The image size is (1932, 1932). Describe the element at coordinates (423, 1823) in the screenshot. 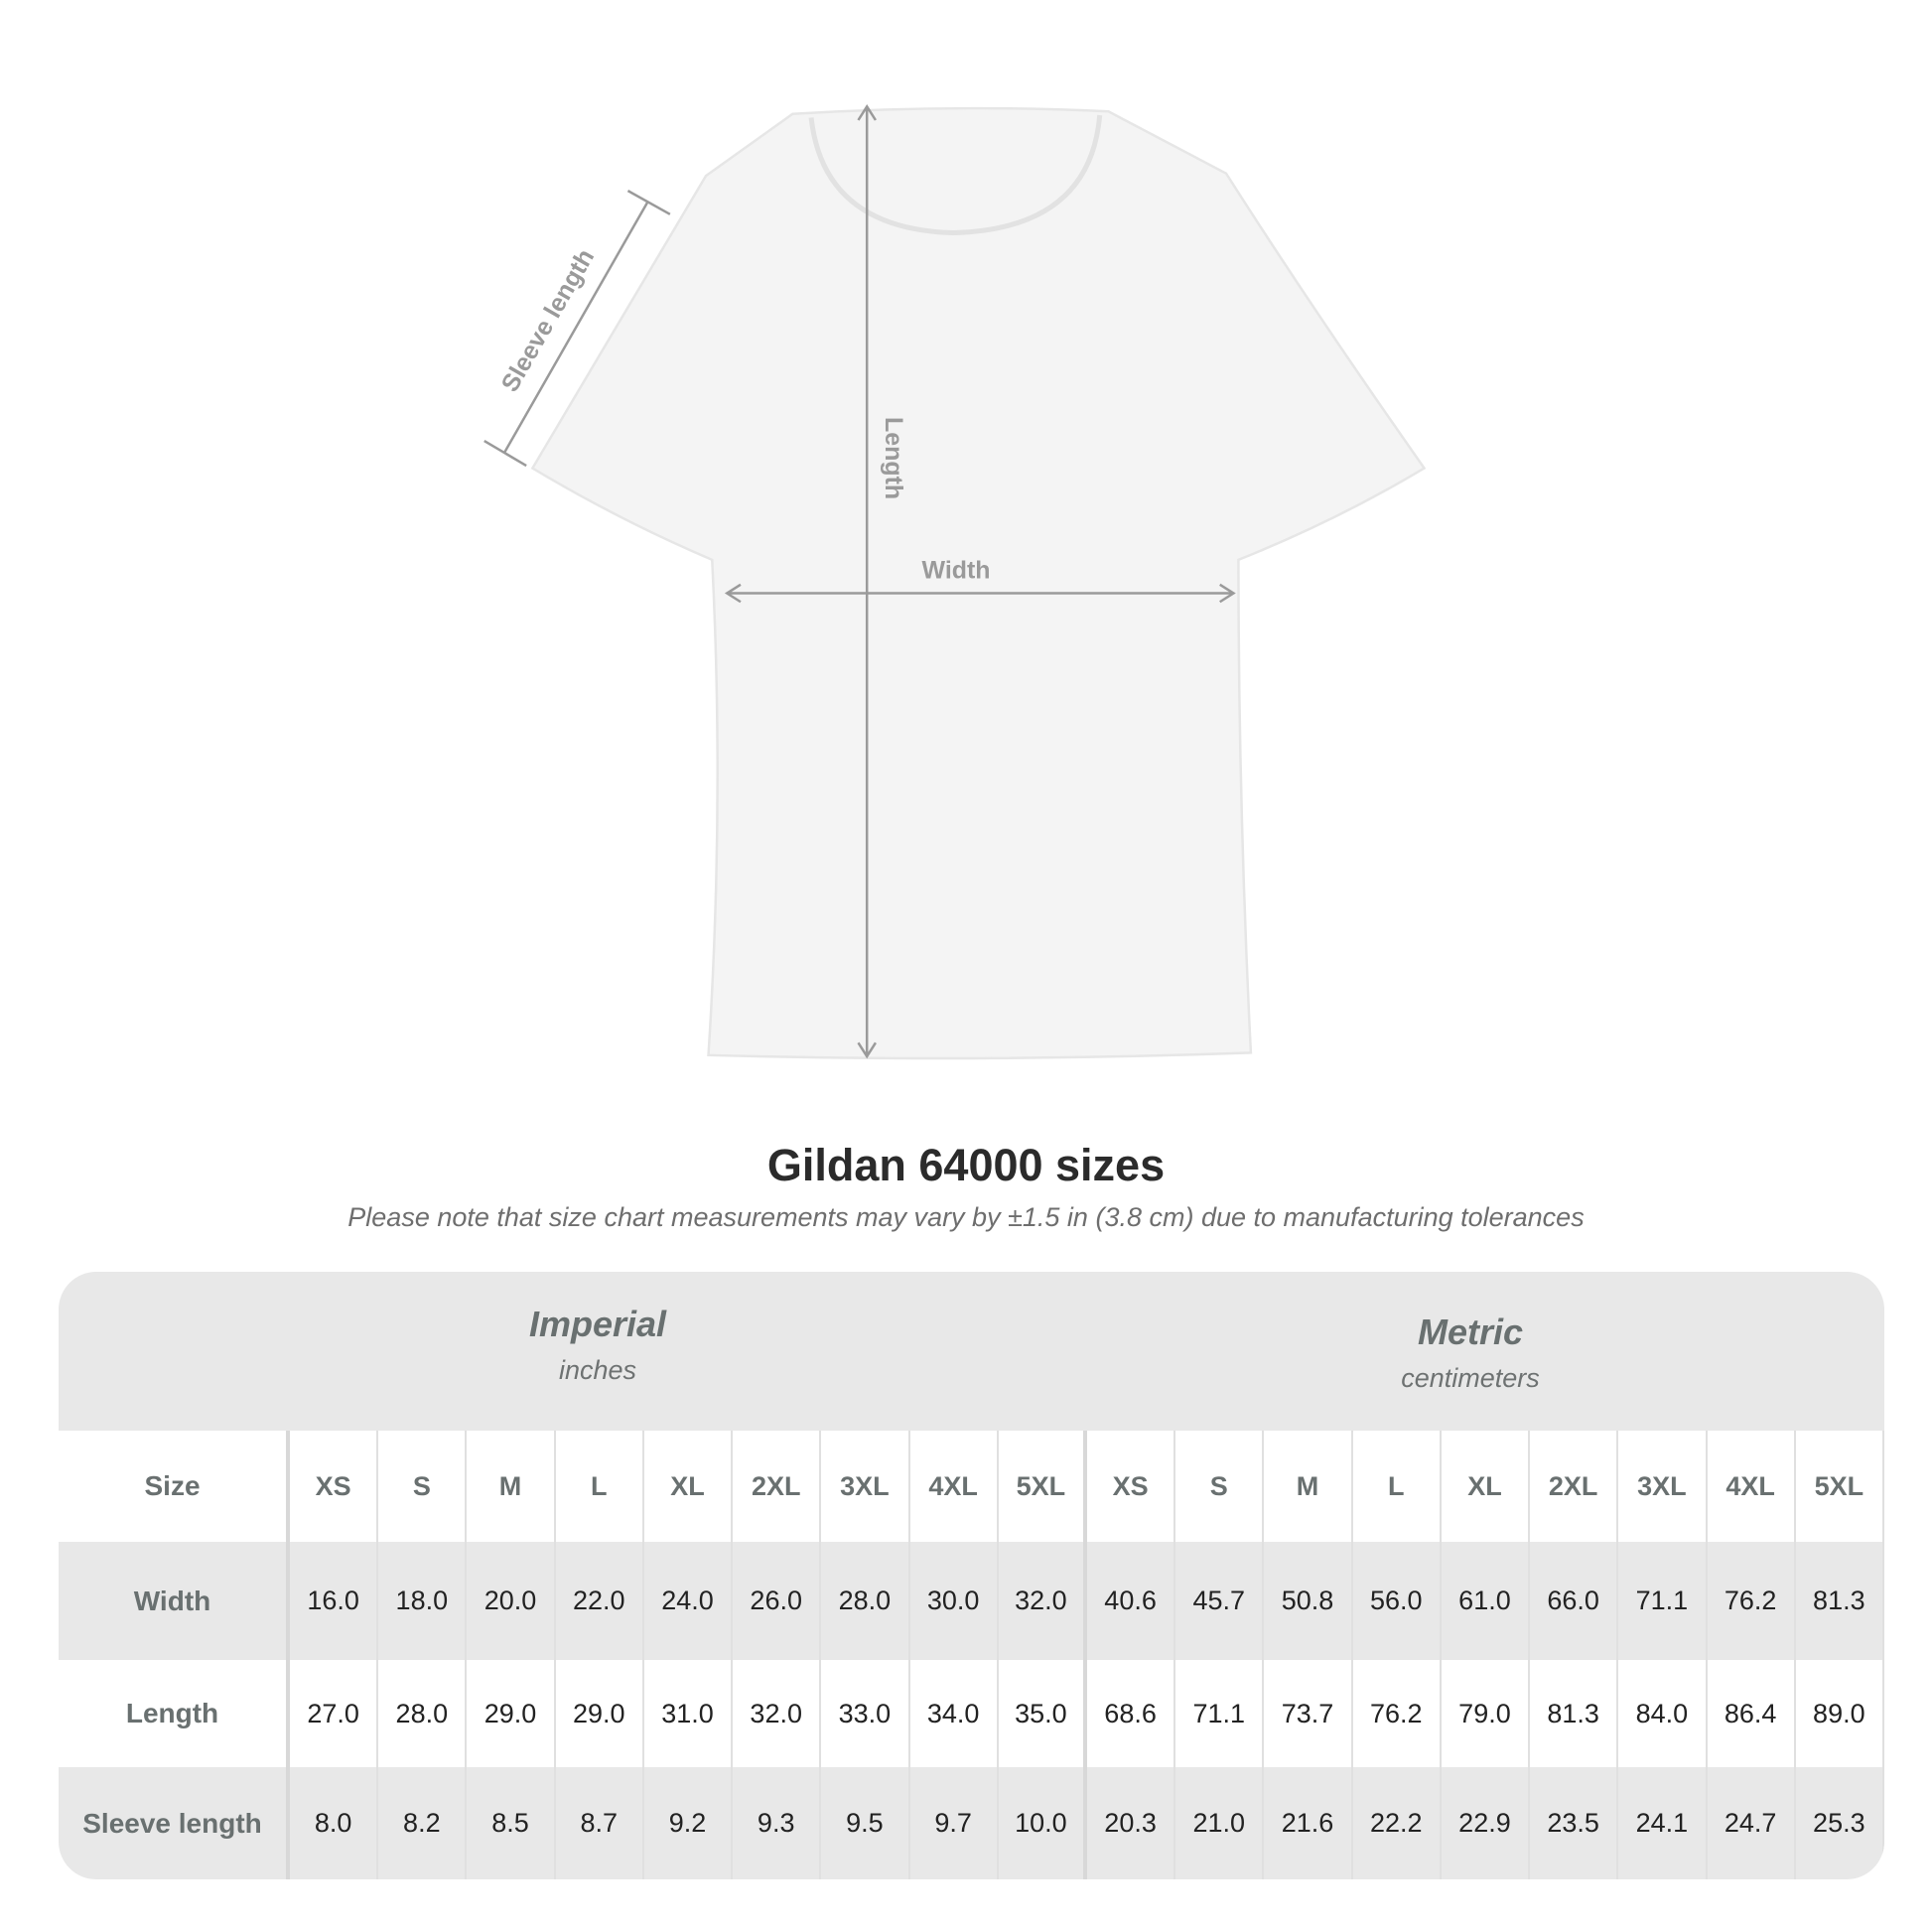

I see `imperial-value-cell: 8.2` at that location.